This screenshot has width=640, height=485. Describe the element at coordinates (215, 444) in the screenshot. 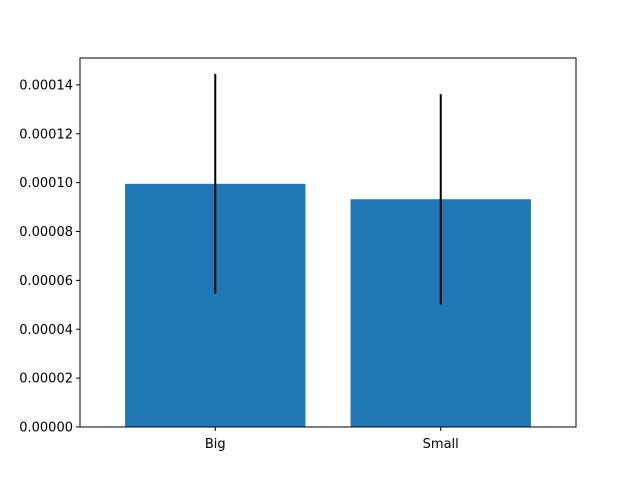

I see `x-tick-label: Big` at that location.